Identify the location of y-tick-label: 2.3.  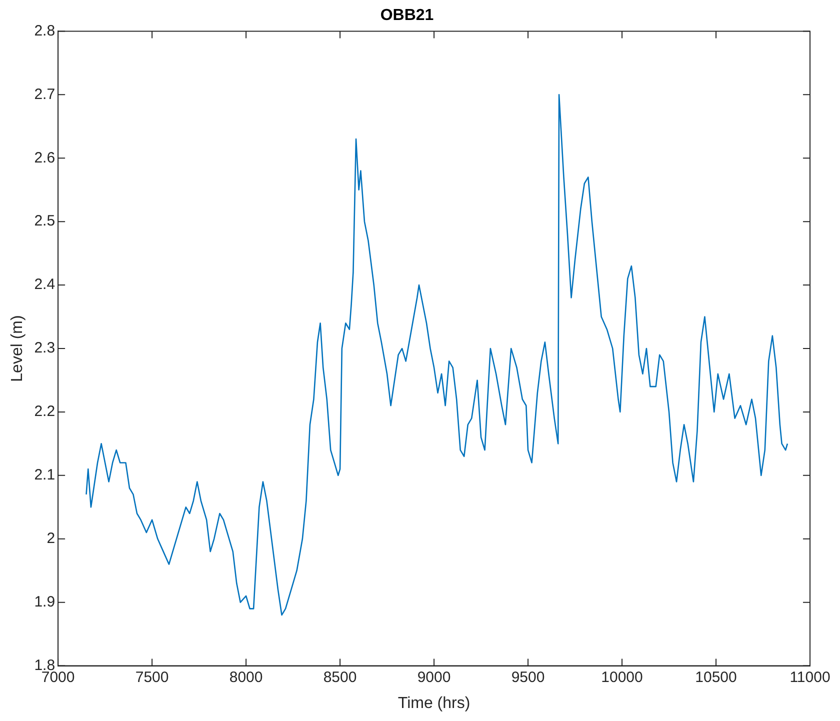
(45, 348).